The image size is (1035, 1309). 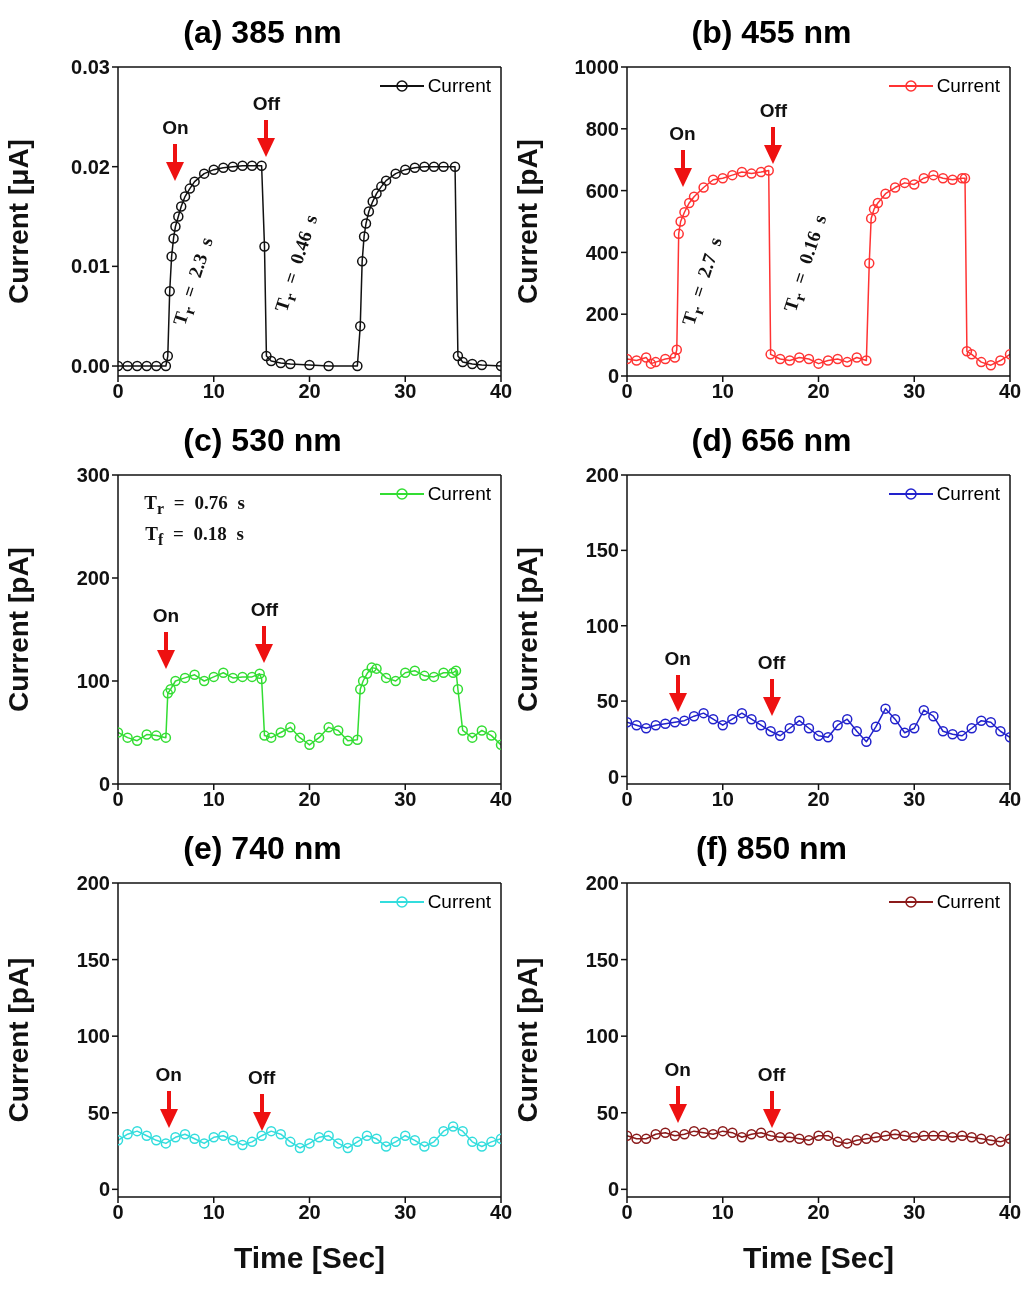 I want to click on y-tick-label: 1000, so click(x=596, y=67).